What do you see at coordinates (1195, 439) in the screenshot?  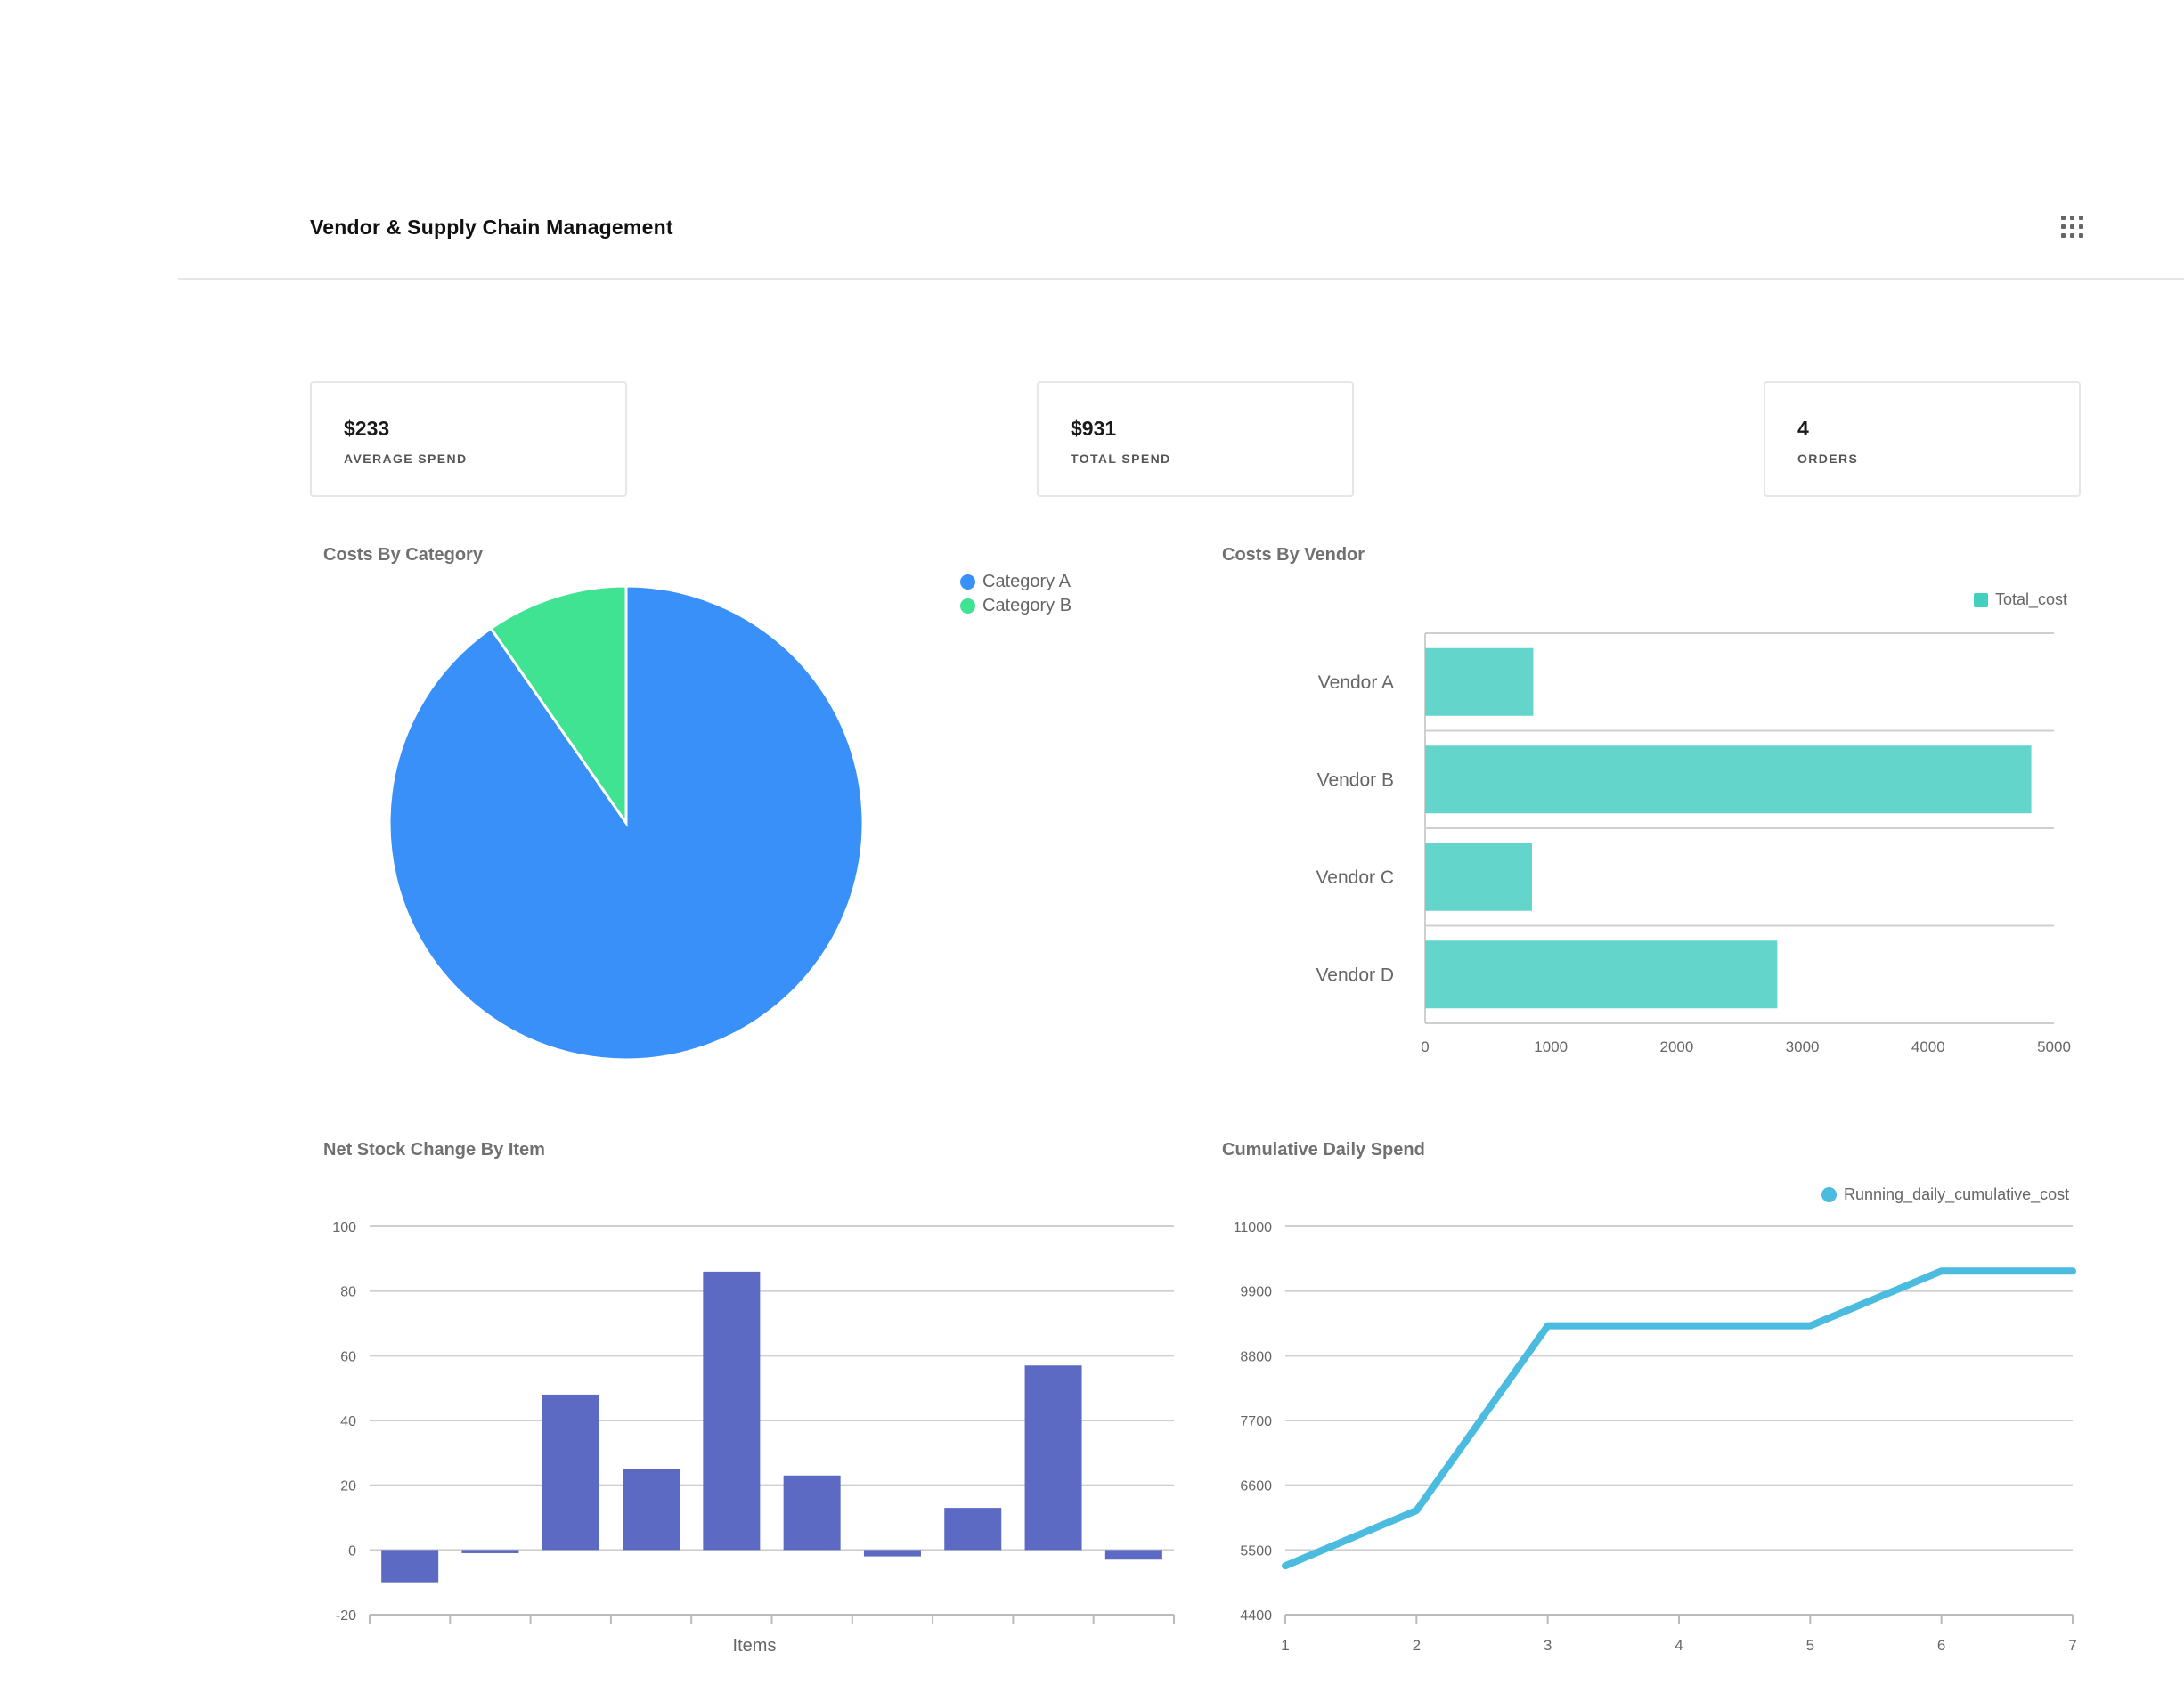 I see `kpi-card-total-spend: $931 TOTAL SPEND` at bounding box center [1195, 439].